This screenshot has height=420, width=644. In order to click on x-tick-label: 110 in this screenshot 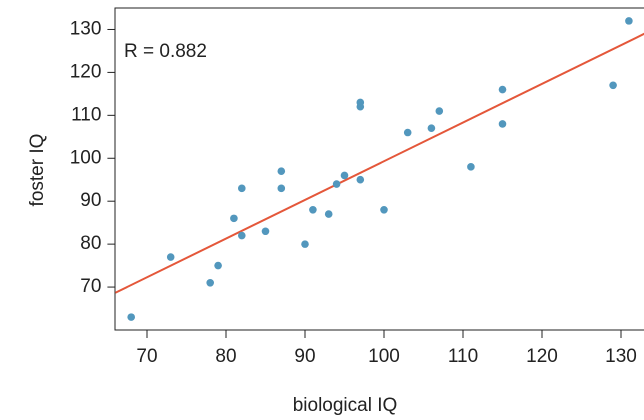, I will do `click(463, 356)`.